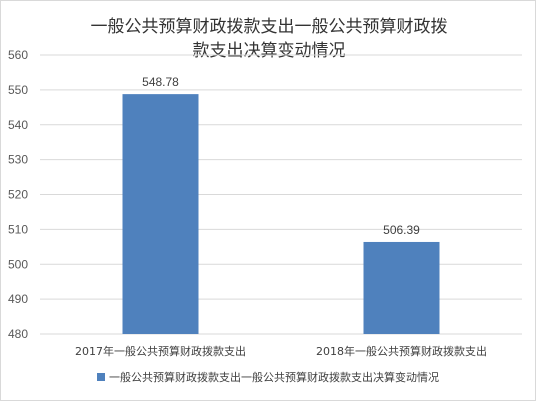  What do you see at coordinates (268, 39) in the screenshot?
I see `chart-title: 一般公共预算财政拨款支出一般公共预算财政拨 款支出决算变动情况` at bounding box center [268, 39].